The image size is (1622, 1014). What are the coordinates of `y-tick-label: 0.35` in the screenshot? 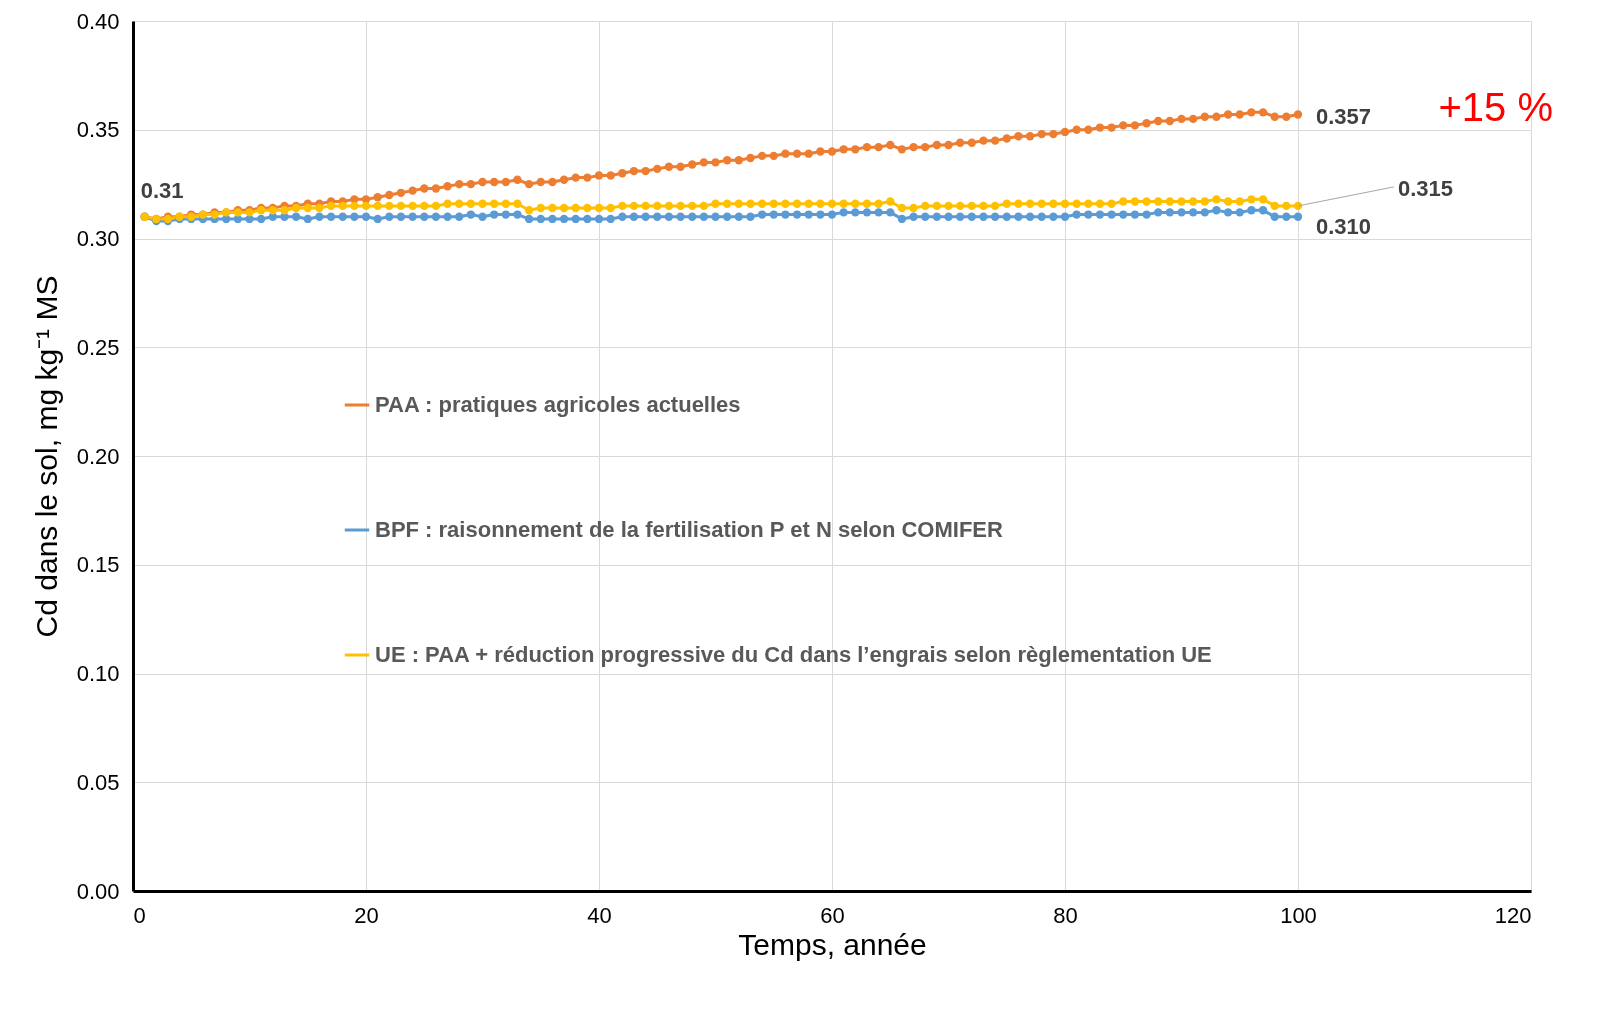 It's located at (98, 130).